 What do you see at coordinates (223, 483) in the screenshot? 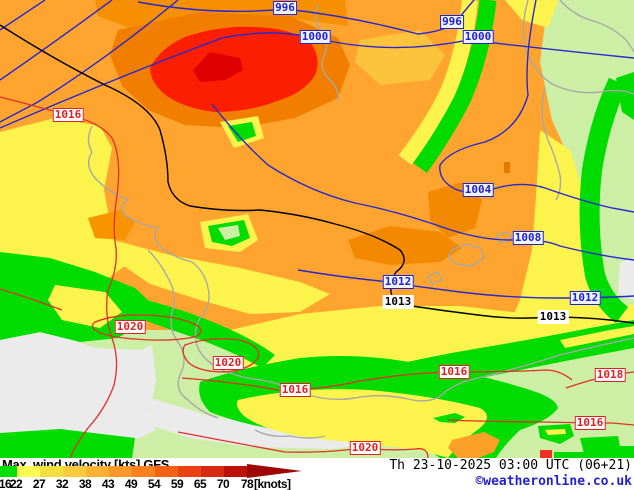
I see `legend-tick: 70` at bounding box center [223, 483].